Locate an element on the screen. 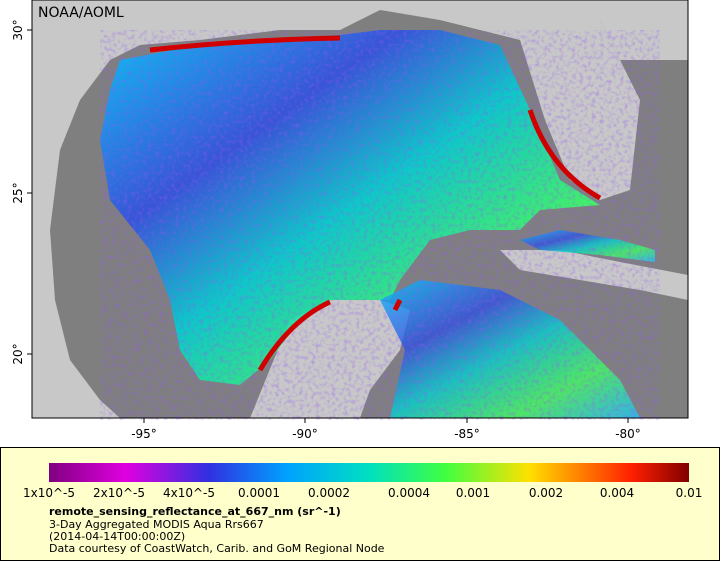  colorbar-label: 0.001 is located at coordinates (473, 493).